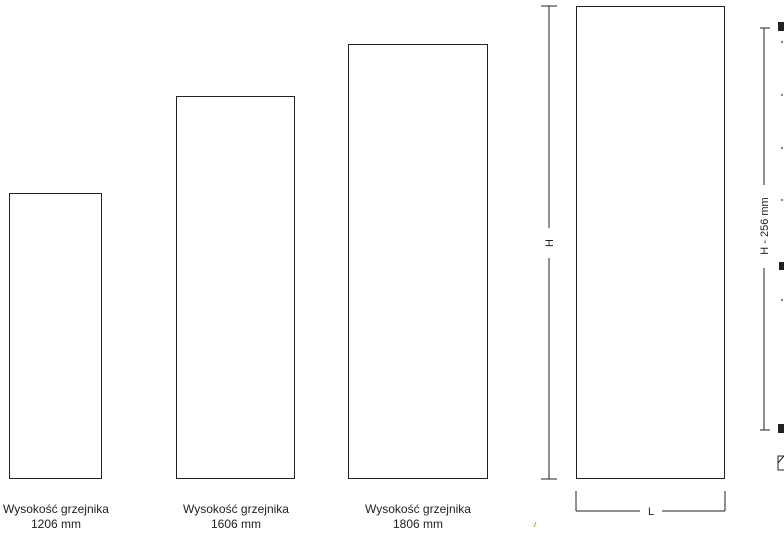 Image resolution: width=784 pixels, height=535 pixels. I want to click on stray-mark, so click(535, 524).